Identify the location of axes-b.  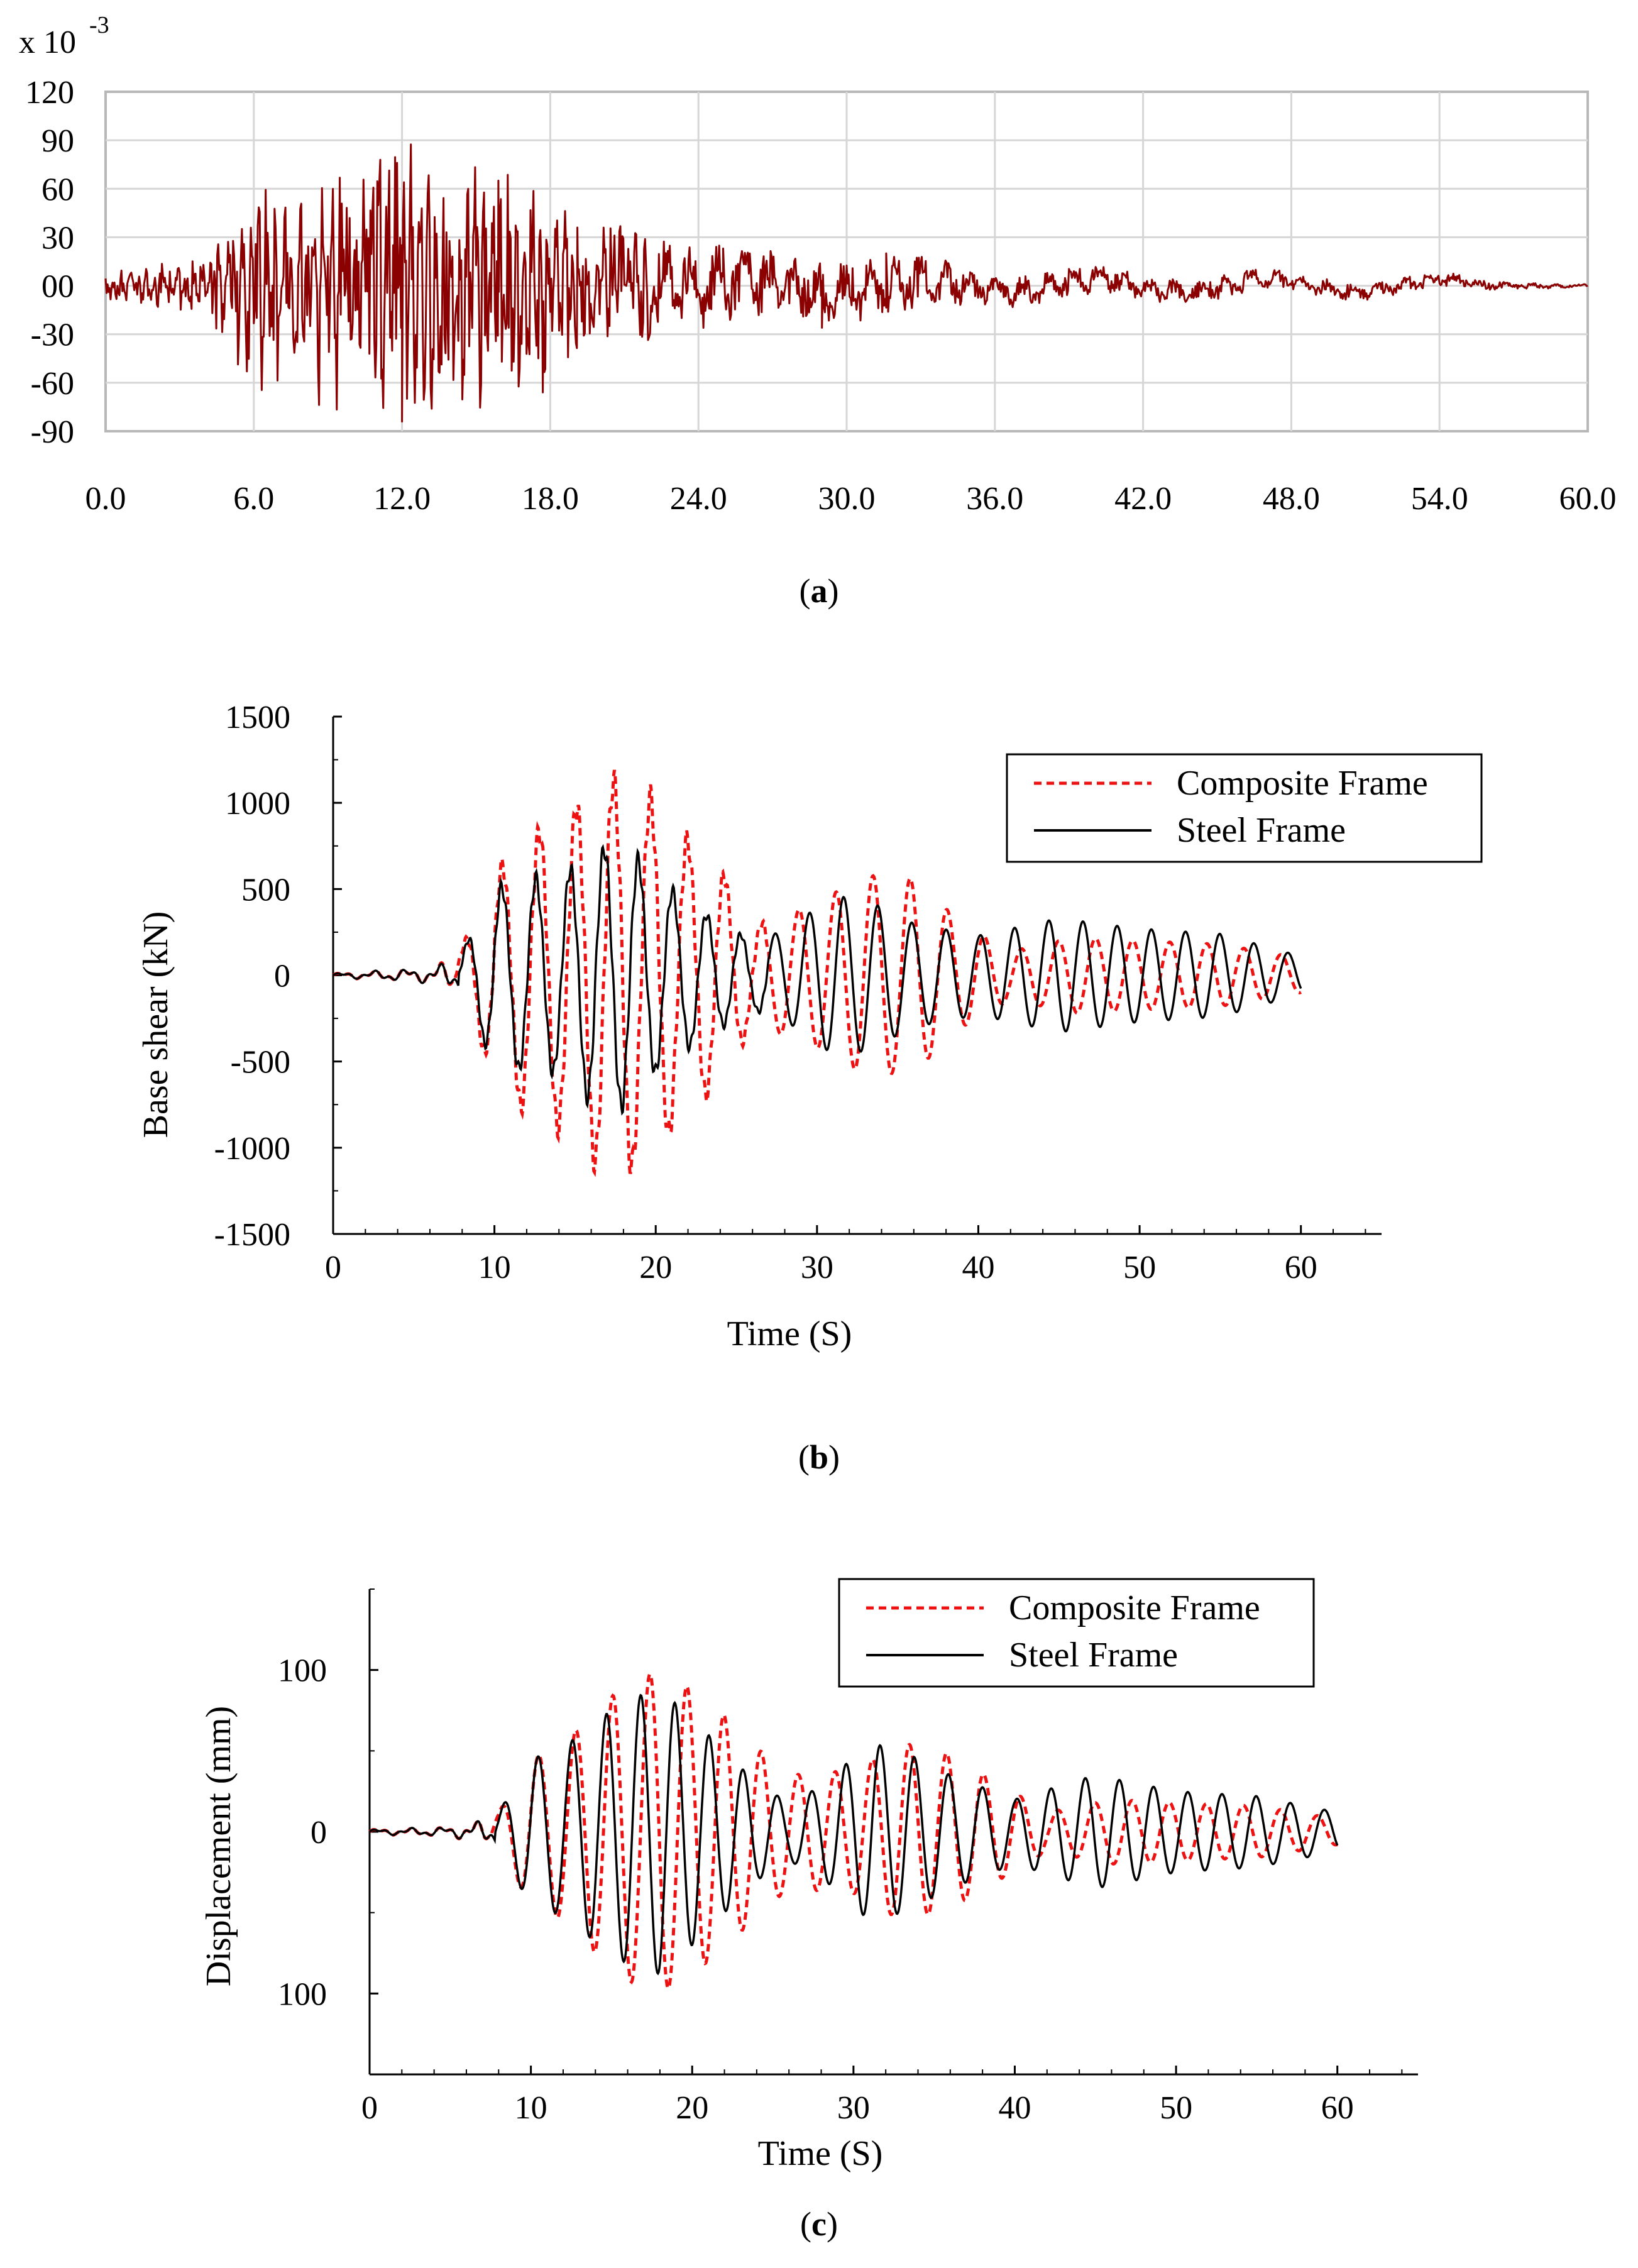
(857, 975).